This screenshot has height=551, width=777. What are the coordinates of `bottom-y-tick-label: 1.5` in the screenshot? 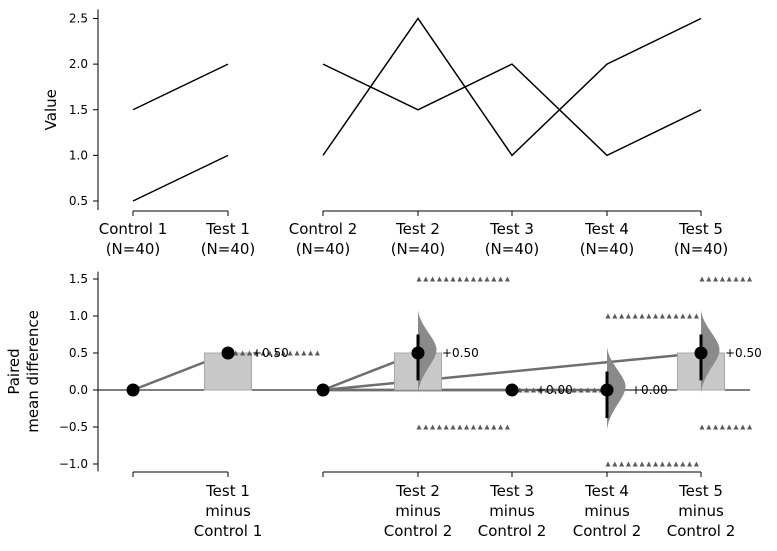 It's located at (78, 279).